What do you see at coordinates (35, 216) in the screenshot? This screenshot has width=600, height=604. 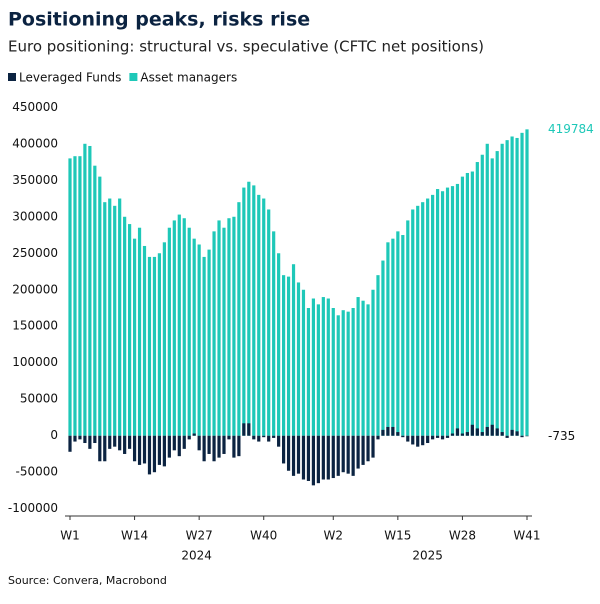 I see `y-tick-label: 300000` at bounding box center [35, 216].